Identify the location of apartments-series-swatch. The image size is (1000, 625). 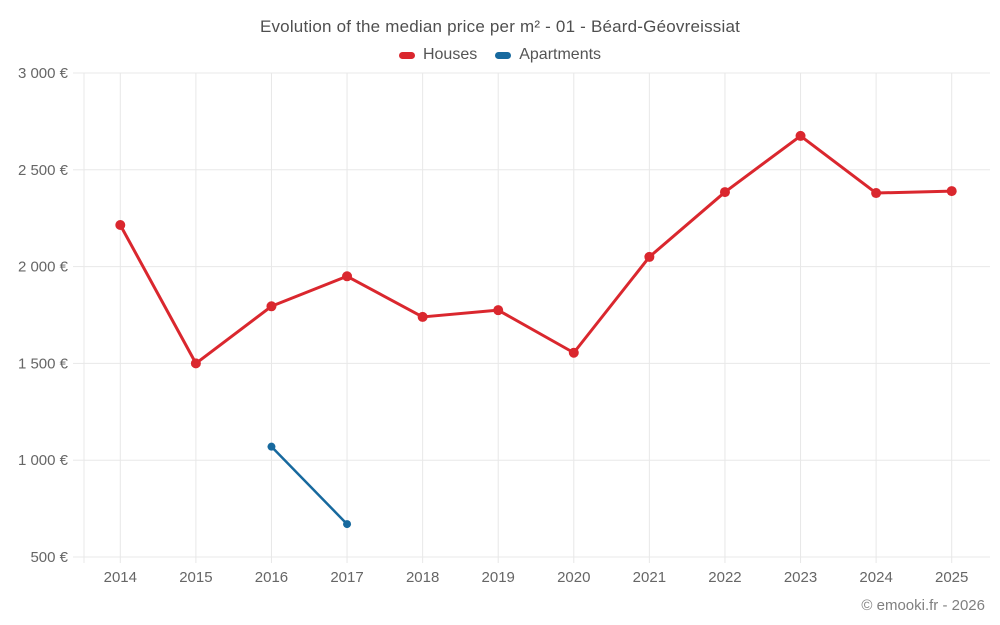
(503, 55).